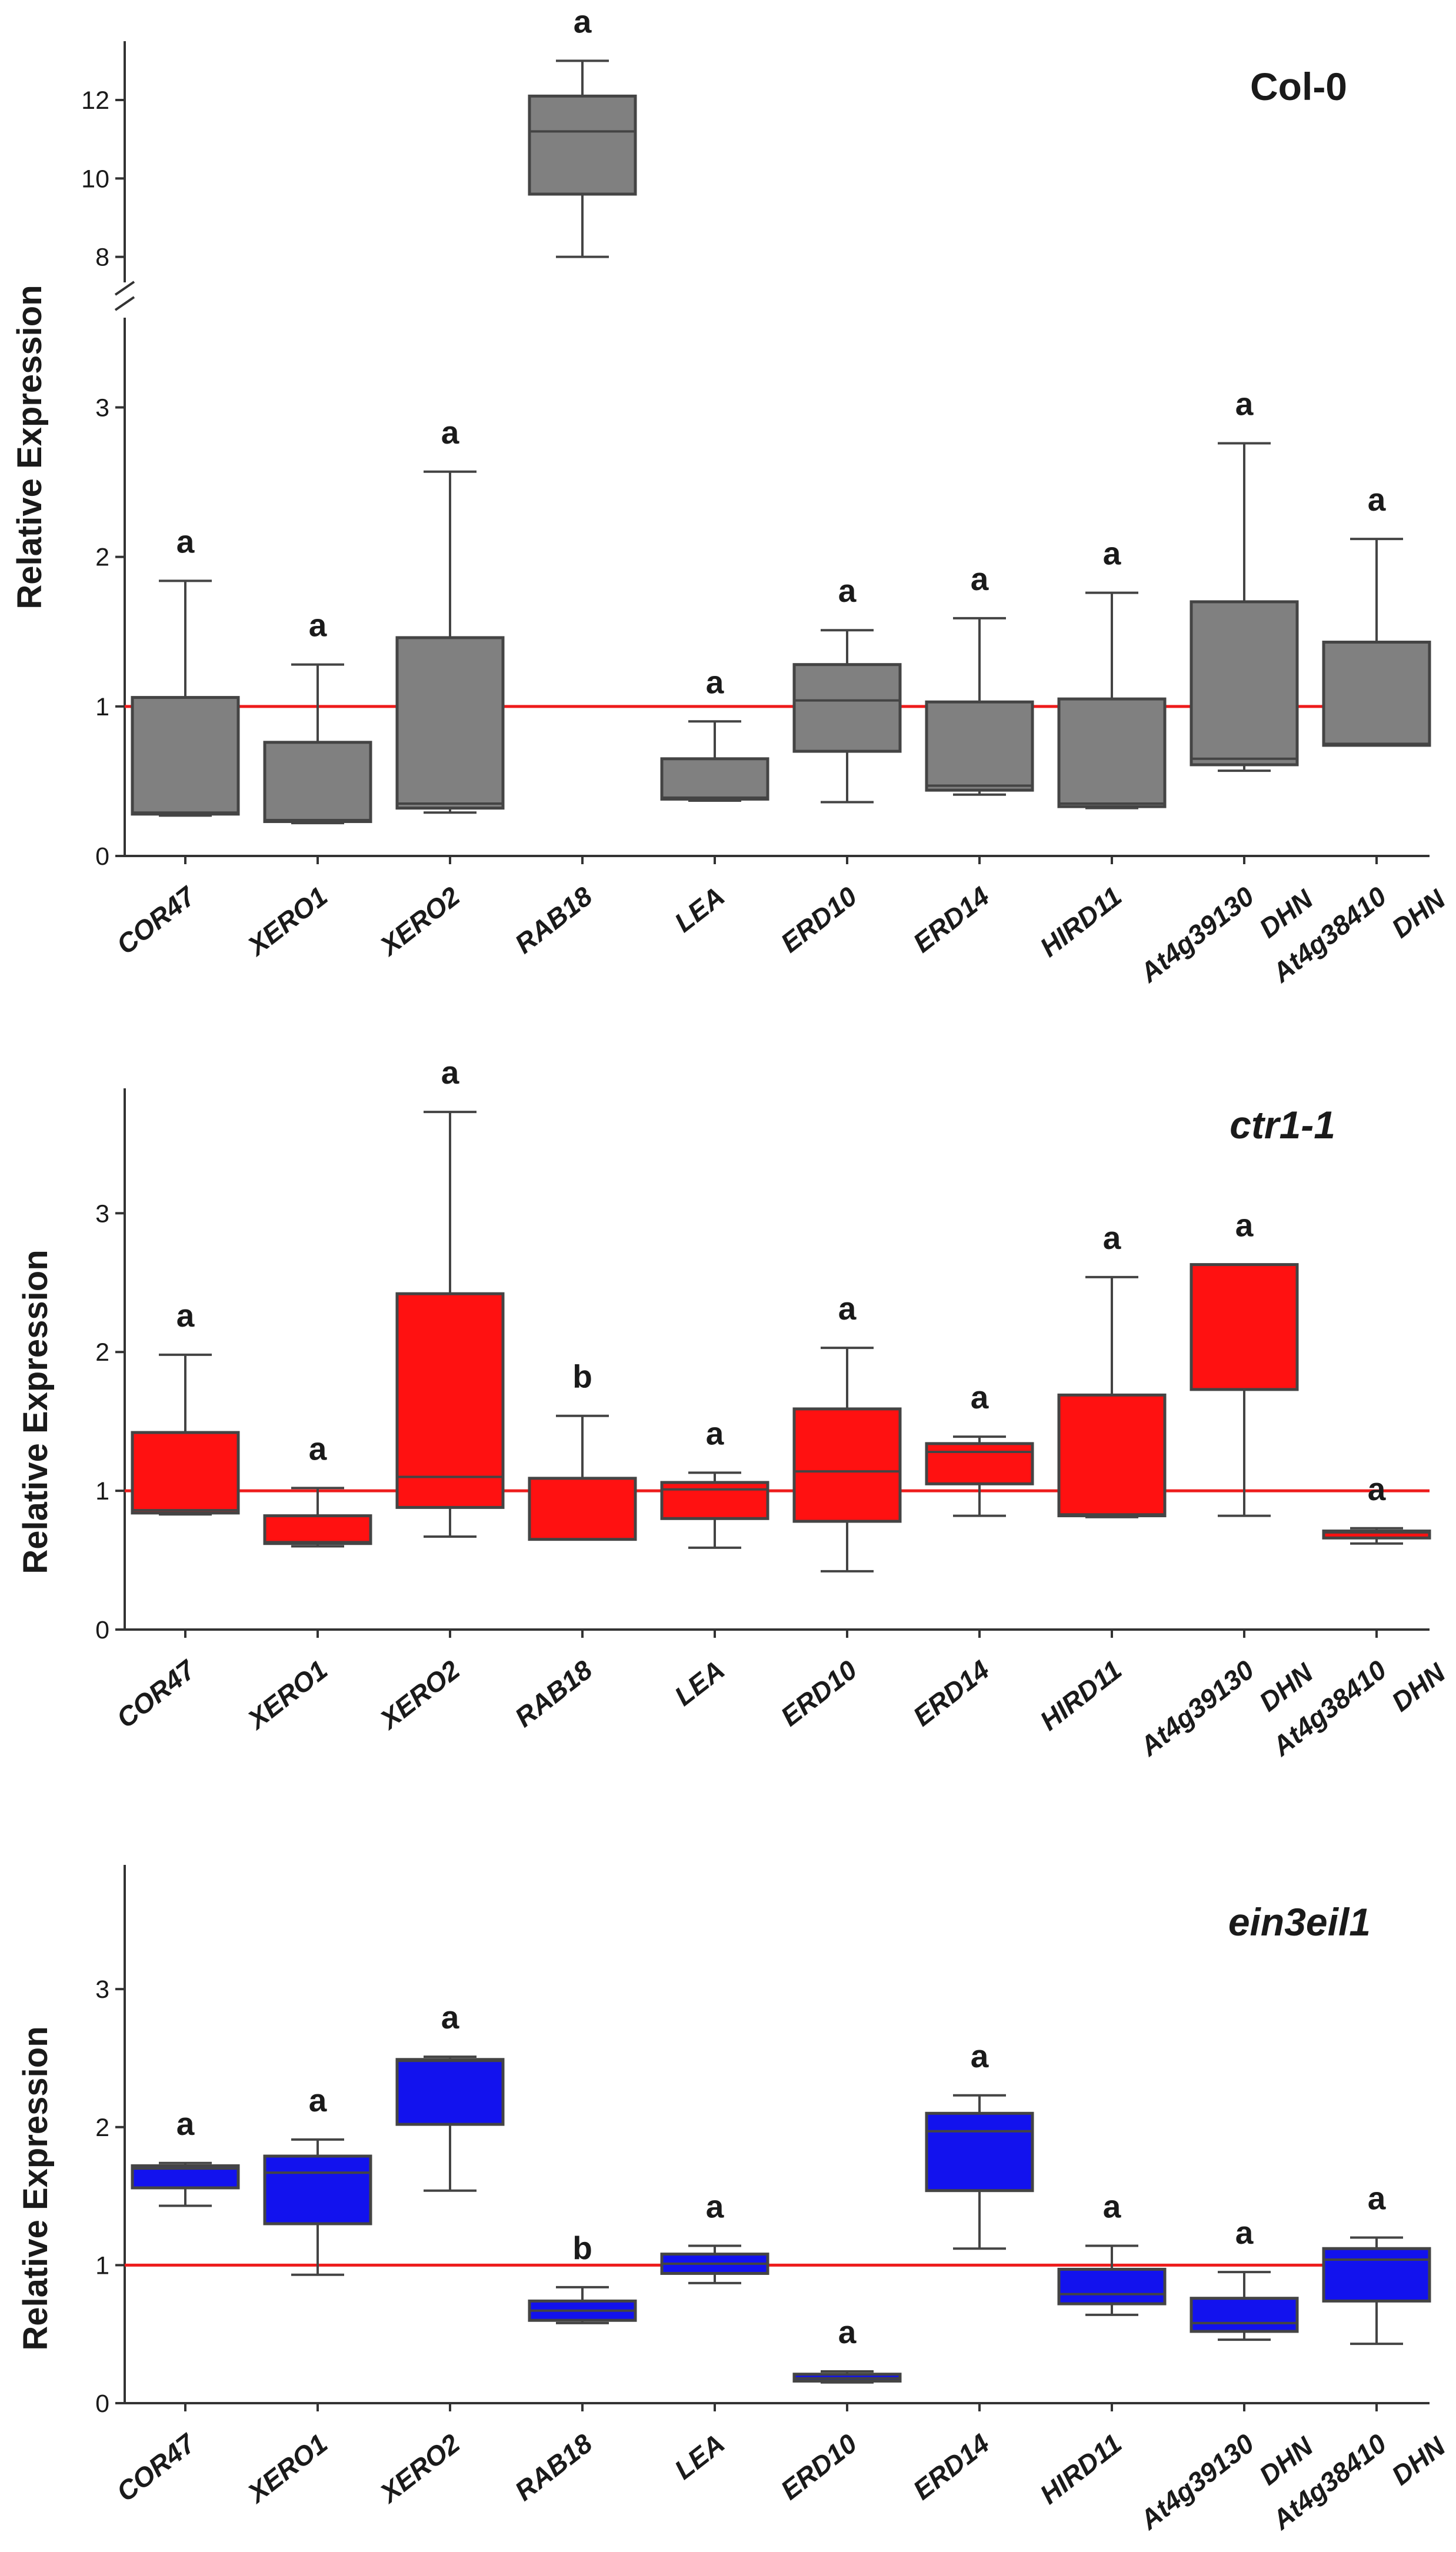 This screenshot has width=1456, height=2552. What do you see at coordinates (1100, 2349) in the screenshot?
I see `box-hird11: a HIRD11` at bounding box center [1100, 2349].